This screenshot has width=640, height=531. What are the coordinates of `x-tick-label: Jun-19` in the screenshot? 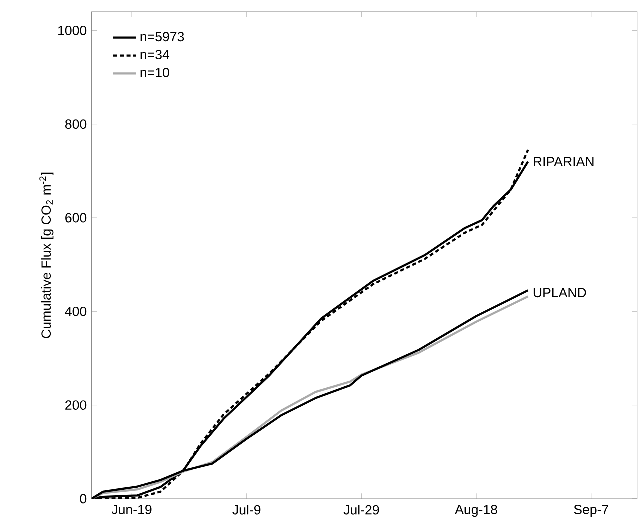 It's located at (132, 509).